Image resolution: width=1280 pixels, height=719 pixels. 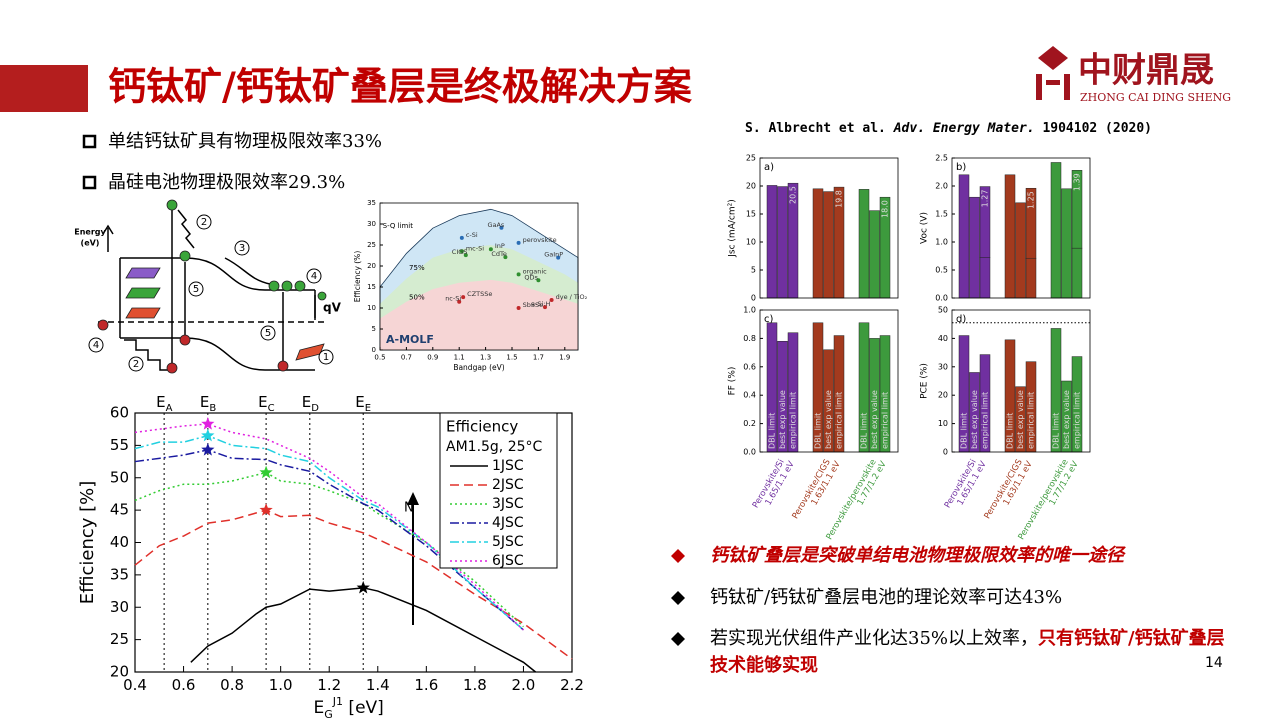 What do you see at coordinates (226, 182) in the screenshot?
I see `bullet-text: 晶硅电池物理极限效率29.3%` at bounding box center [226, 182].